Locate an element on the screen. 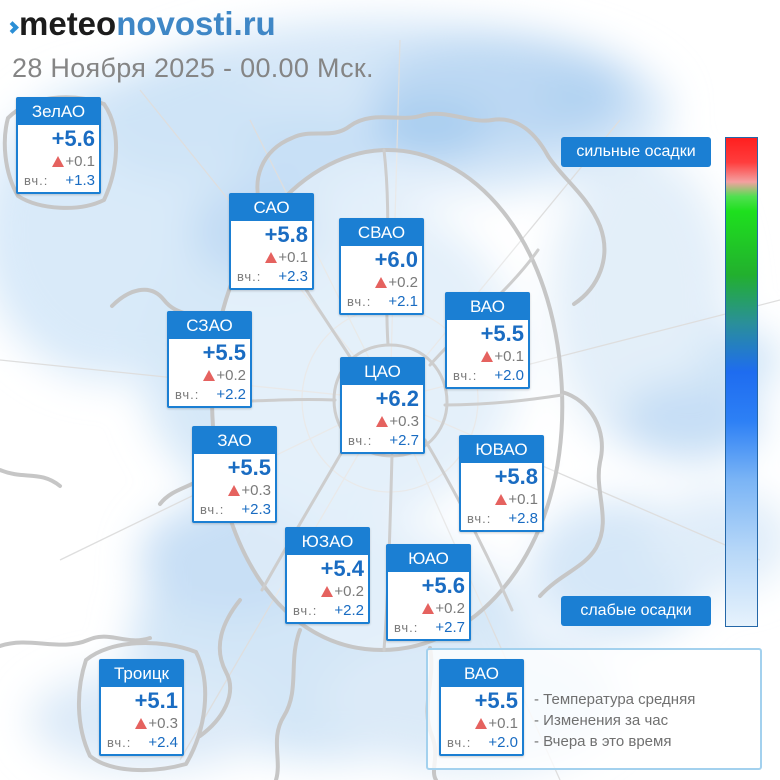  district-card-yuzao: ЮЗАО +5.4 +0.2 вч.: +2.2 is located at coordinates (327, 575).